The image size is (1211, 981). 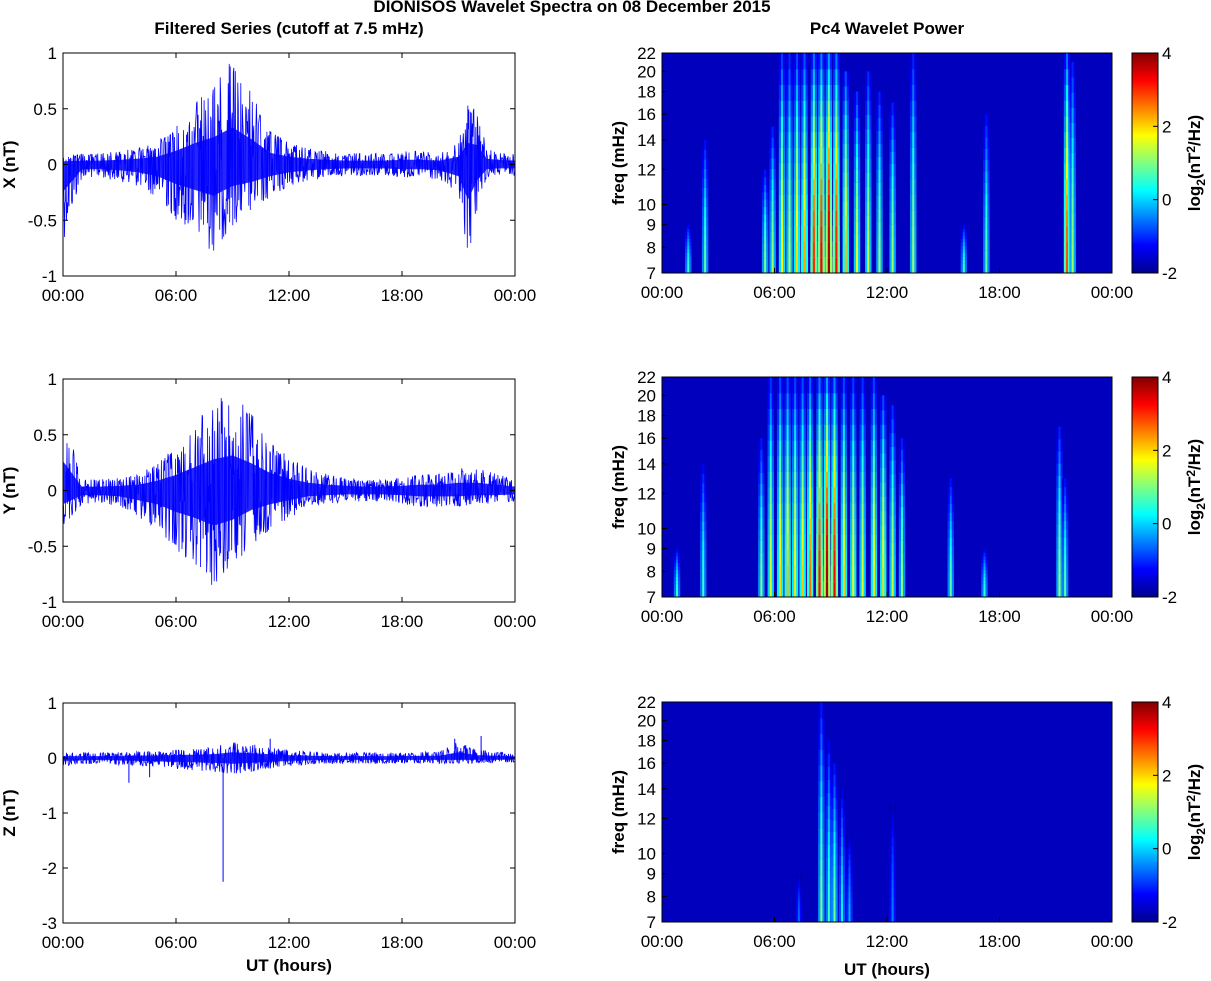 What do you see at coordinates (288, 28) in the screenshot?
I see `left-column-title: Filtered Series (cutoff at 7.5 mHz)` at bounding box center [288, 28].